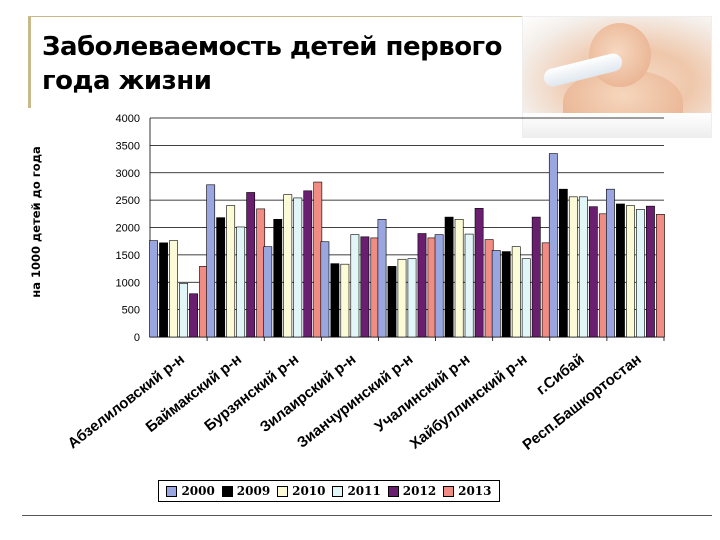 The width and height of the screenshot is (720, 540). I want to click on legend-label: 2011, so click(364, 491).